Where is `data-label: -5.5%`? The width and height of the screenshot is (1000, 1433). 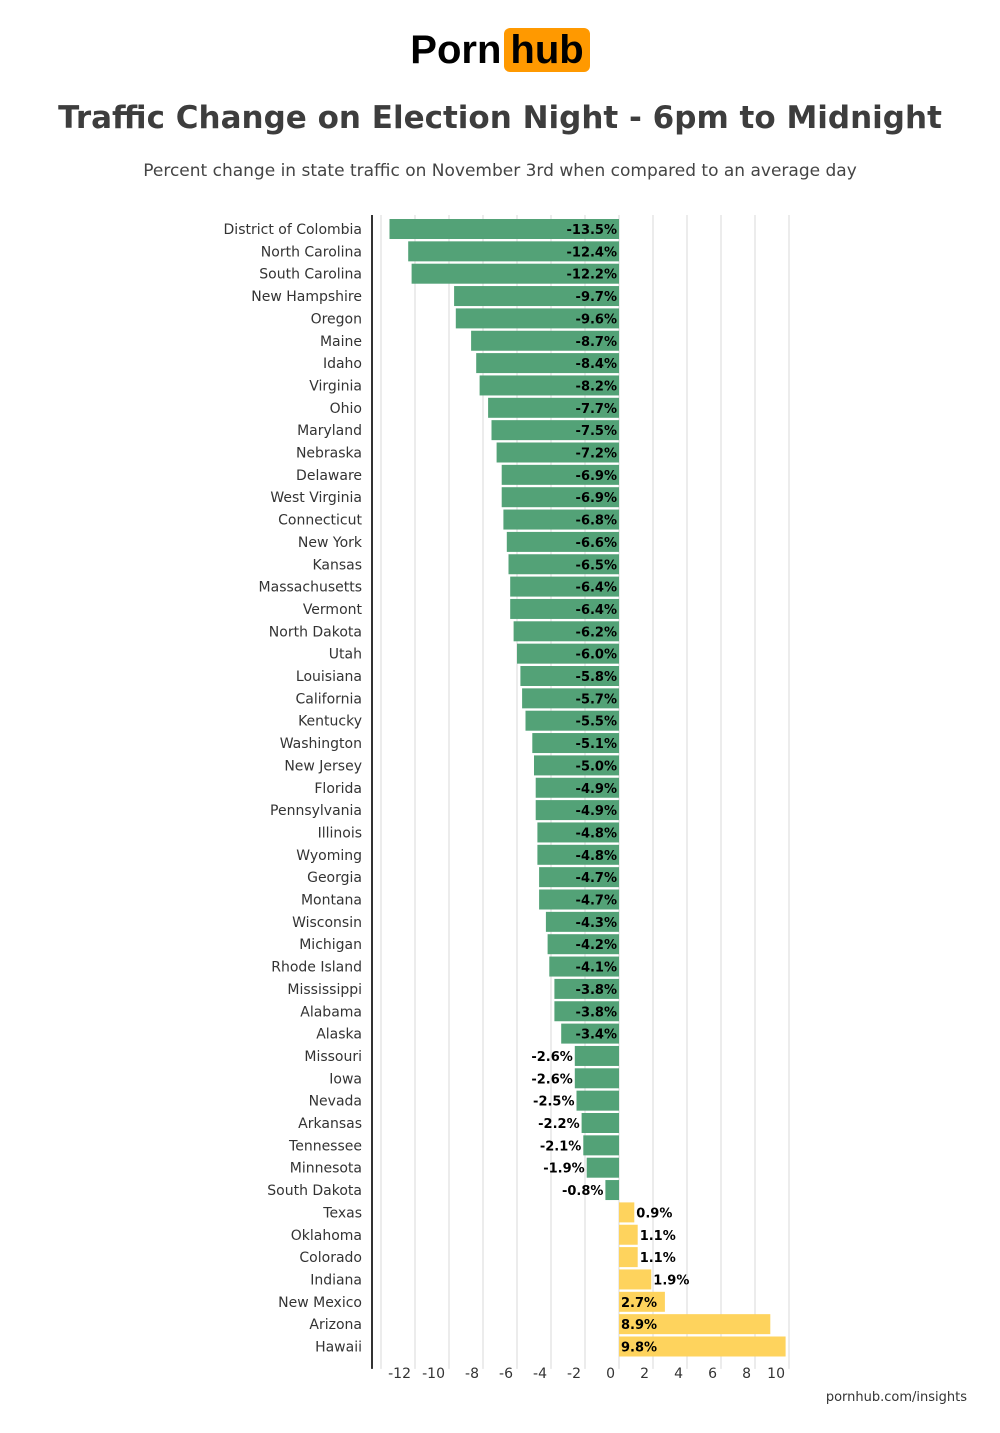 data-label: -5.5% is located at coordinates (596, 722).